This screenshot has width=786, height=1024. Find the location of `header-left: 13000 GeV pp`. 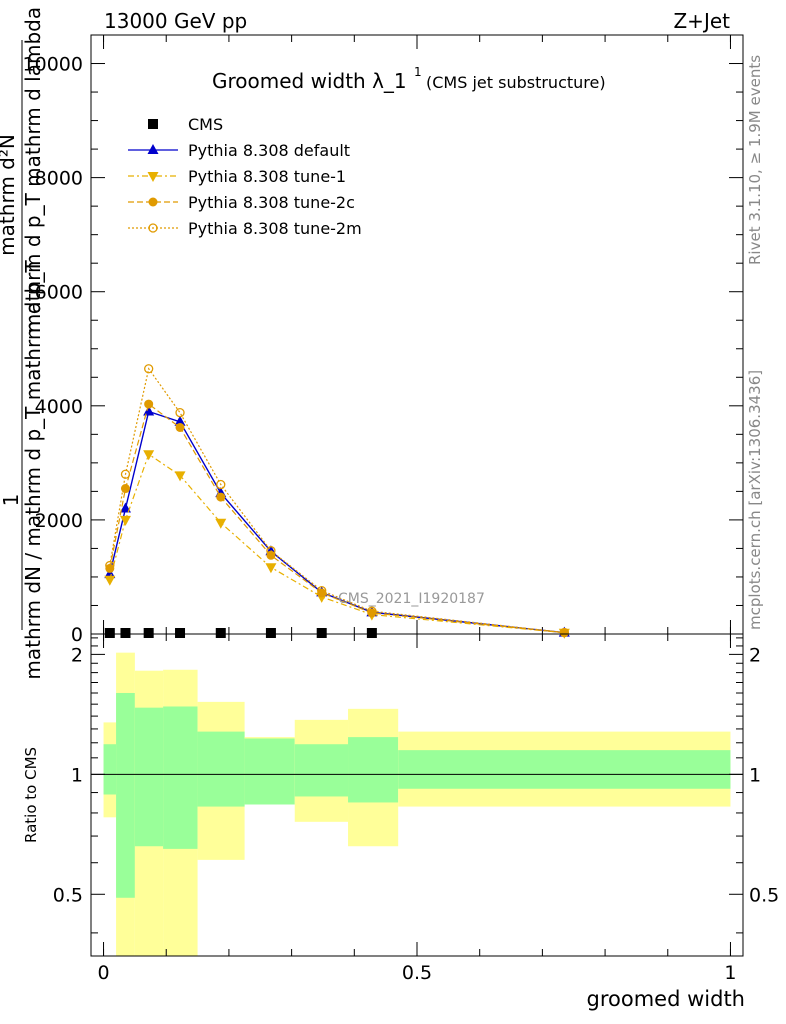

header-left: 13000 GeV pp is located at coordinates (175, 21).